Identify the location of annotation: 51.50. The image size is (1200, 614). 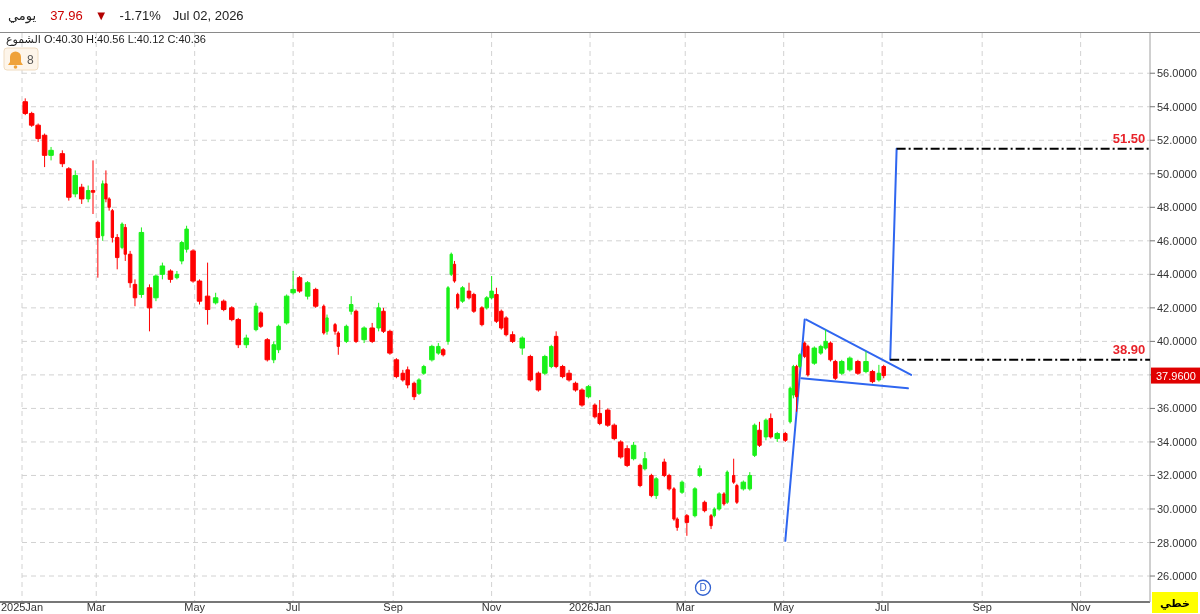
(1129, 138).